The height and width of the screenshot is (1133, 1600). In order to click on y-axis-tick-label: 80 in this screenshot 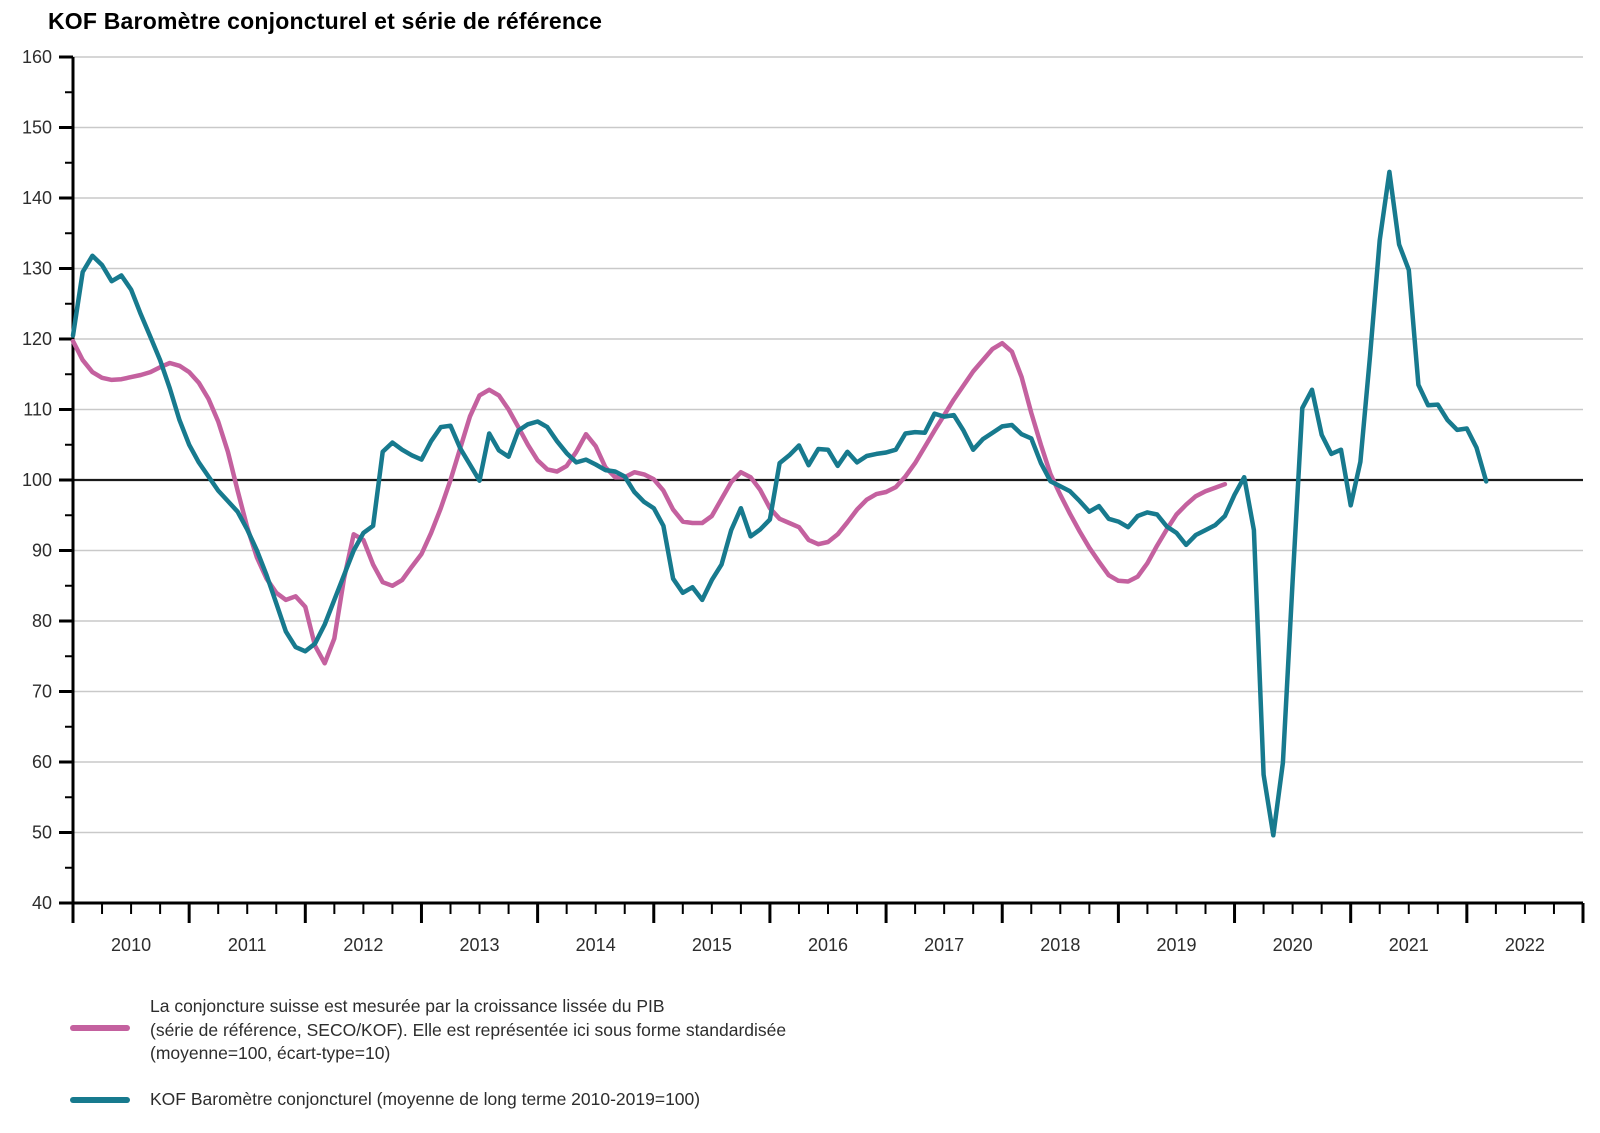, I will do `click(42, 621)`.